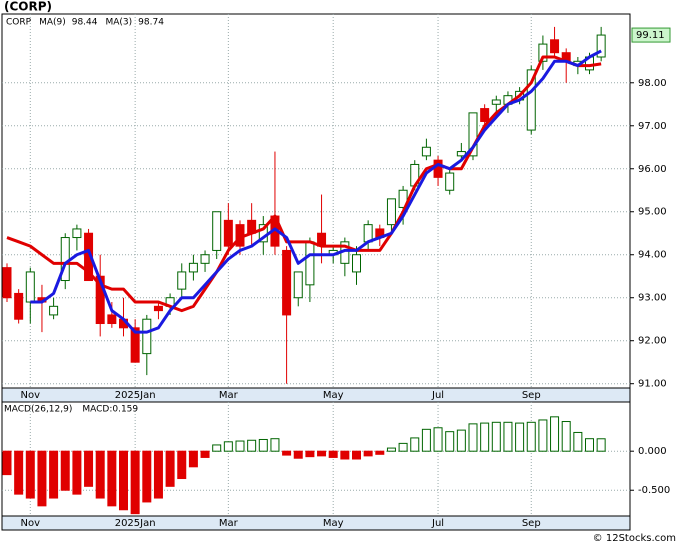 Image resolution: width=680 pixels, height=546 pixels. What do you see at coordinates (652, 212) in the screenshot?
I see `y-tick-label: 95.00` at bounding box center [652, 212].